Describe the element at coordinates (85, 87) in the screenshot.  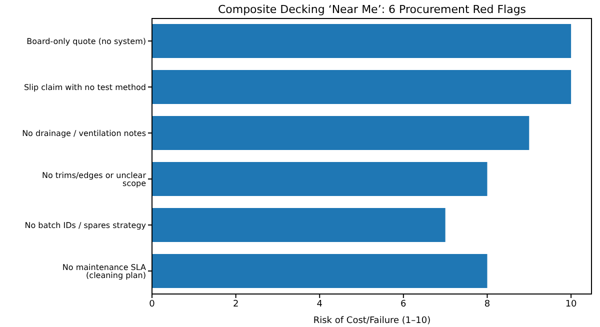
I see `y-tick-label: Slip claim with no test method` at that location.